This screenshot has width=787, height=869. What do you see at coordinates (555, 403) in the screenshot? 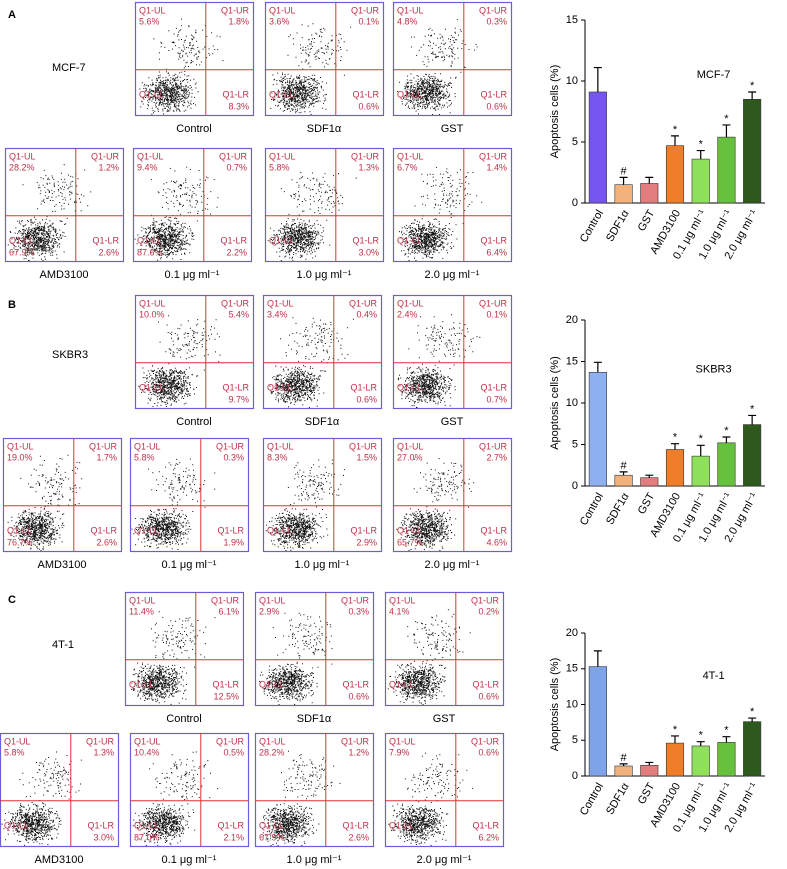
I see `y-axis-label: Apoptosis cells (%)` at bounding box center [555, 403].